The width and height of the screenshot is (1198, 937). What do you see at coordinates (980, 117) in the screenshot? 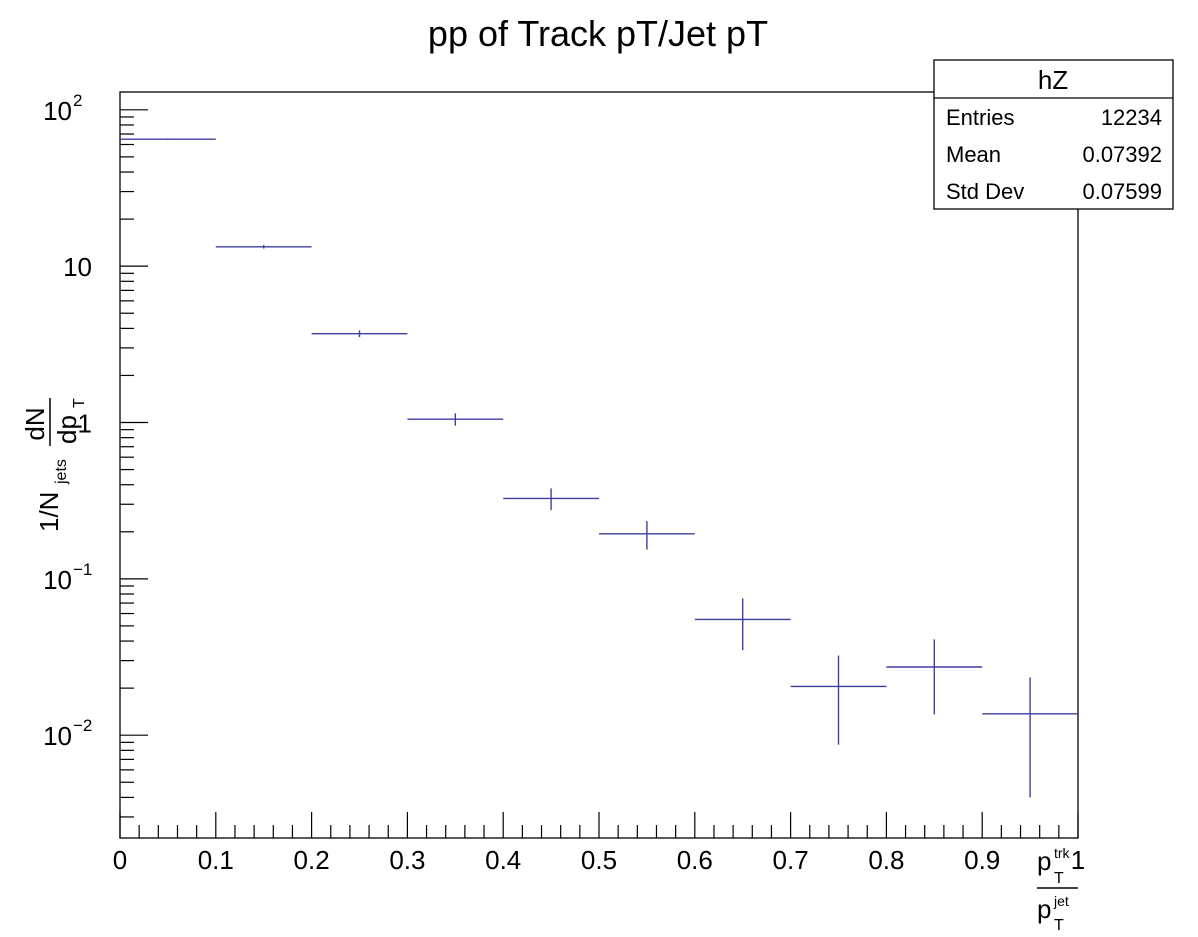
I see `stats-entries-label: Entries` at bounding box center [980, 117].